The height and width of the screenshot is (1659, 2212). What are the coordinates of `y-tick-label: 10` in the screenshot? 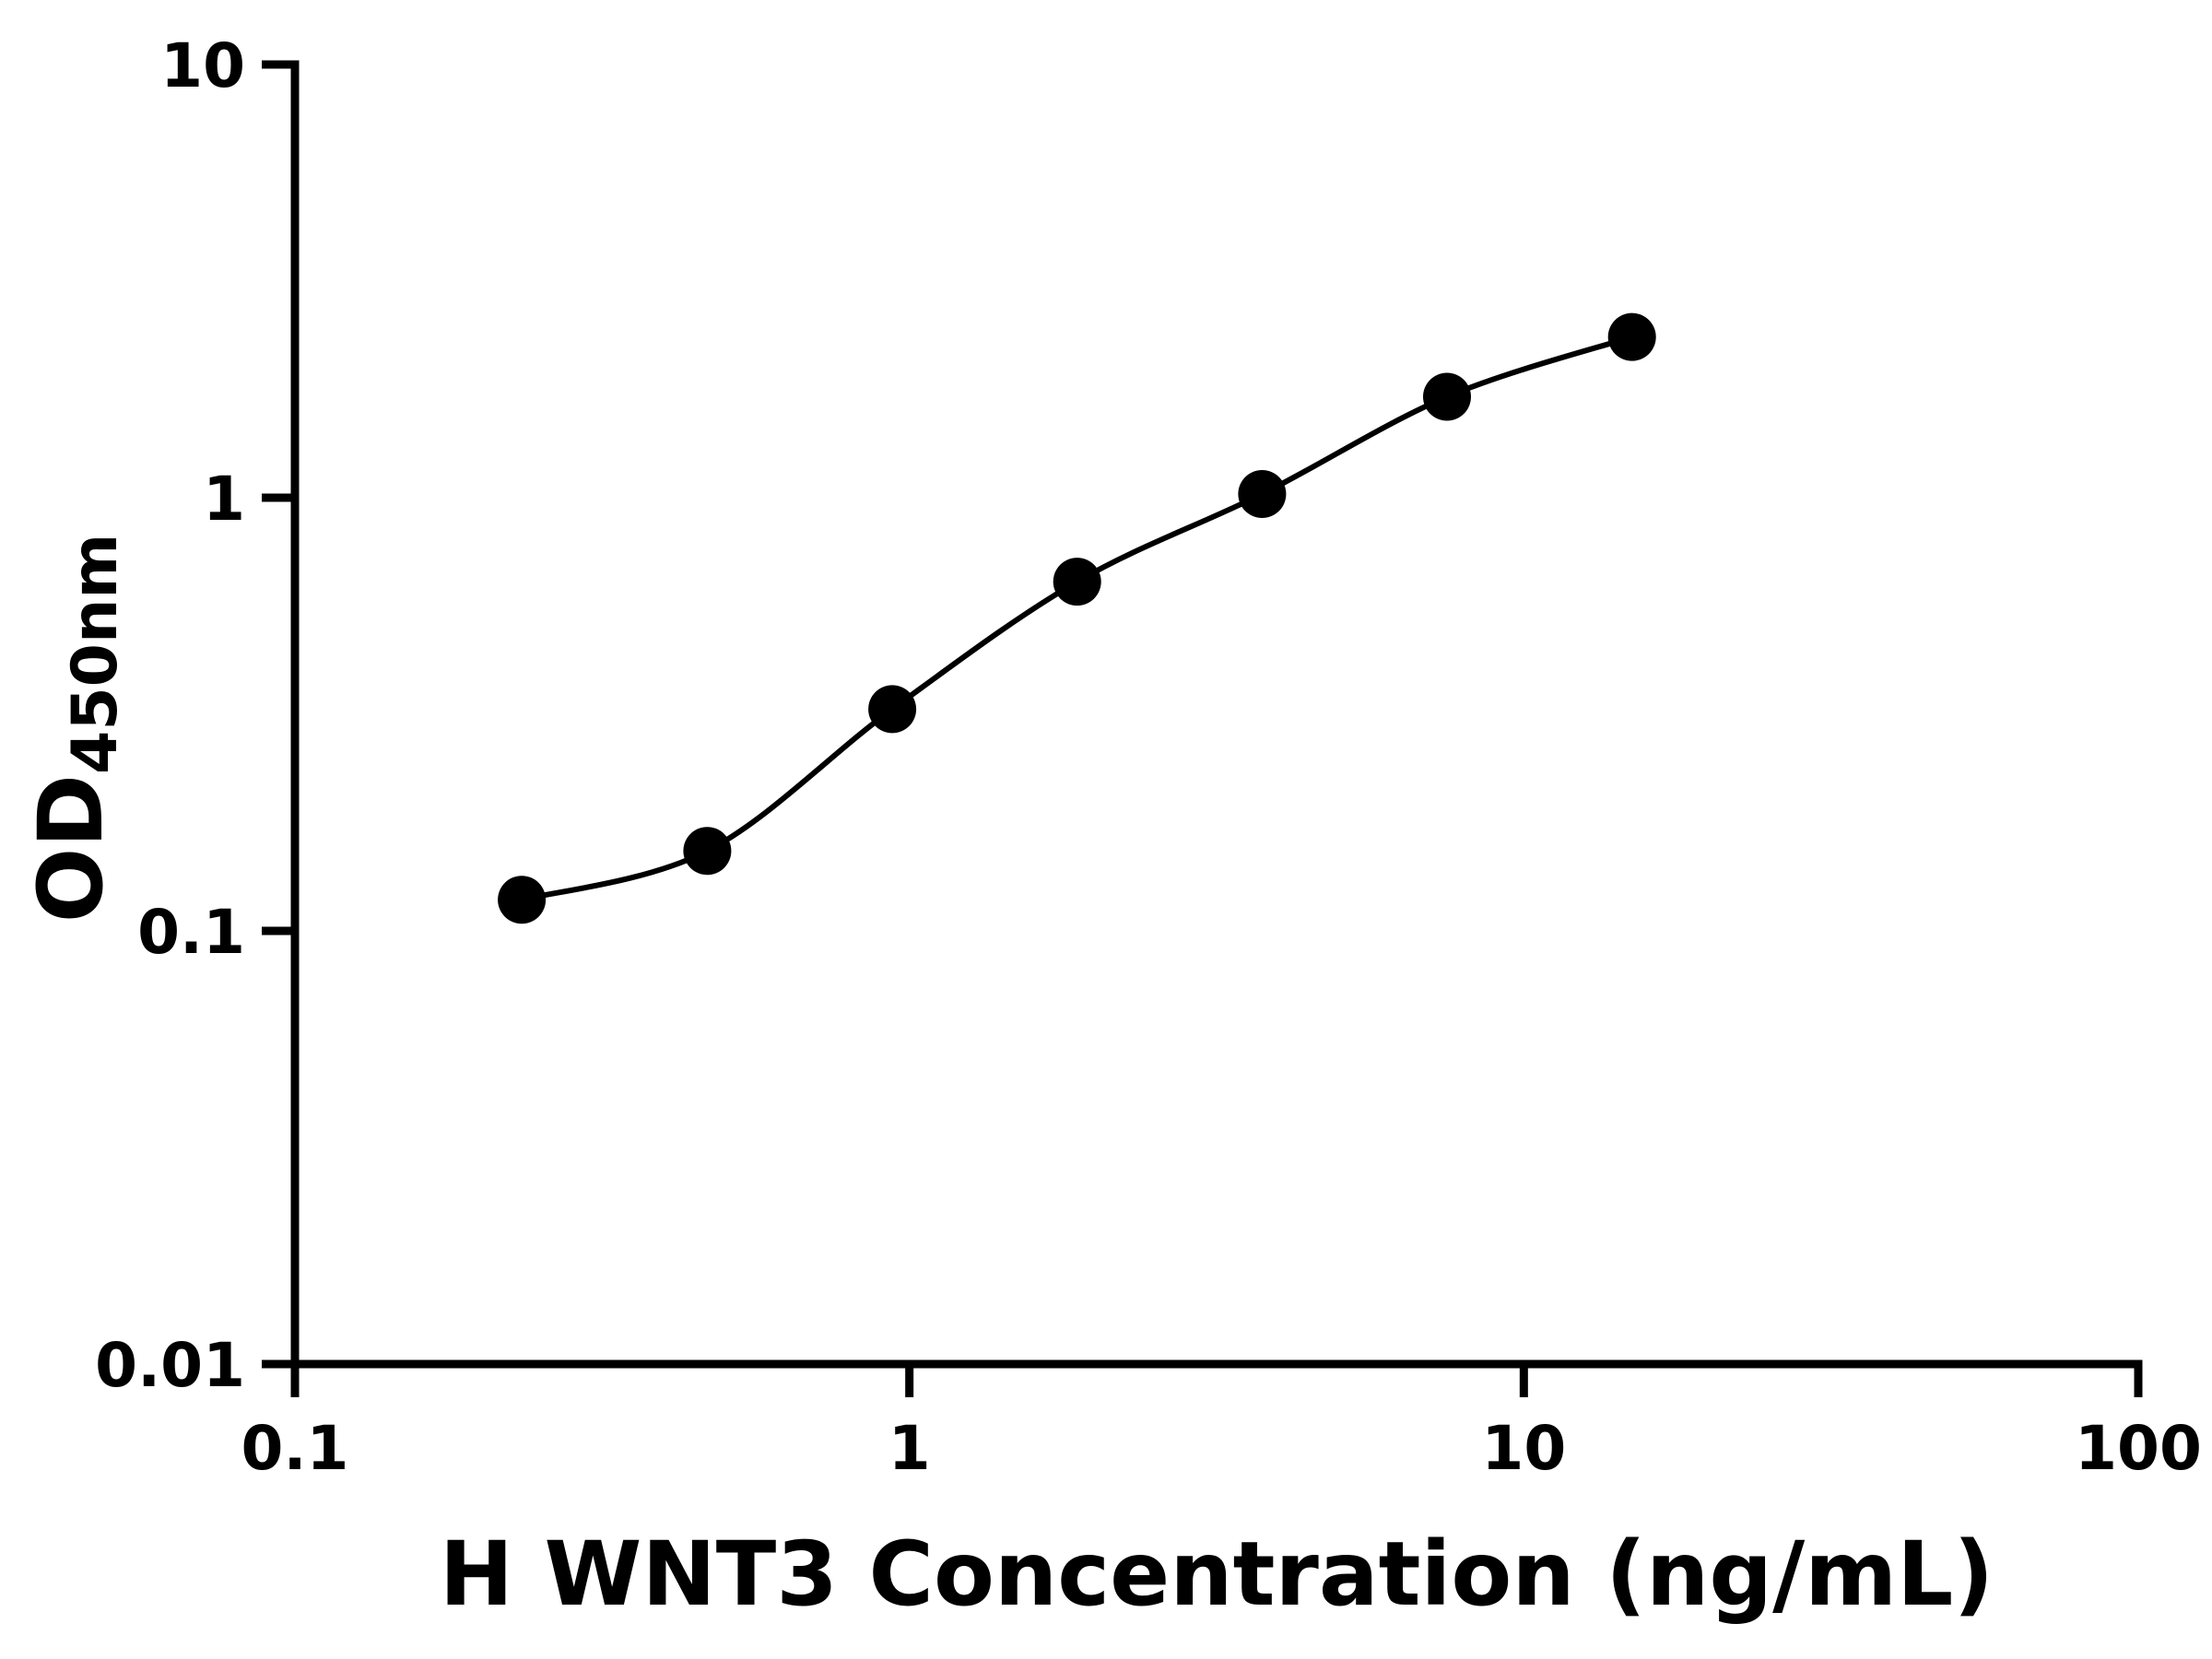 It's located at (202, 65).